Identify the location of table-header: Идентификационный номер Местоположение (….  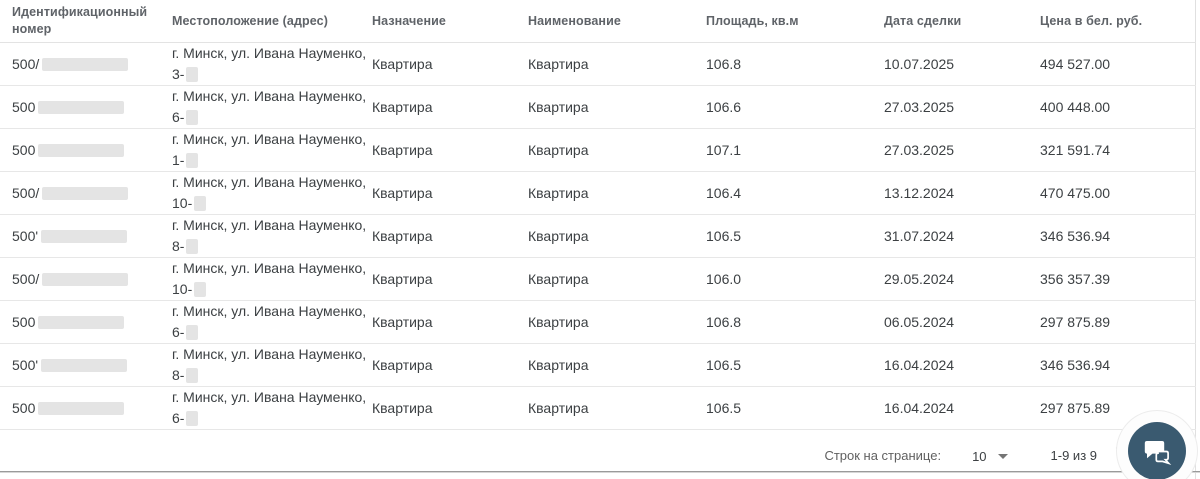
(598, 21).